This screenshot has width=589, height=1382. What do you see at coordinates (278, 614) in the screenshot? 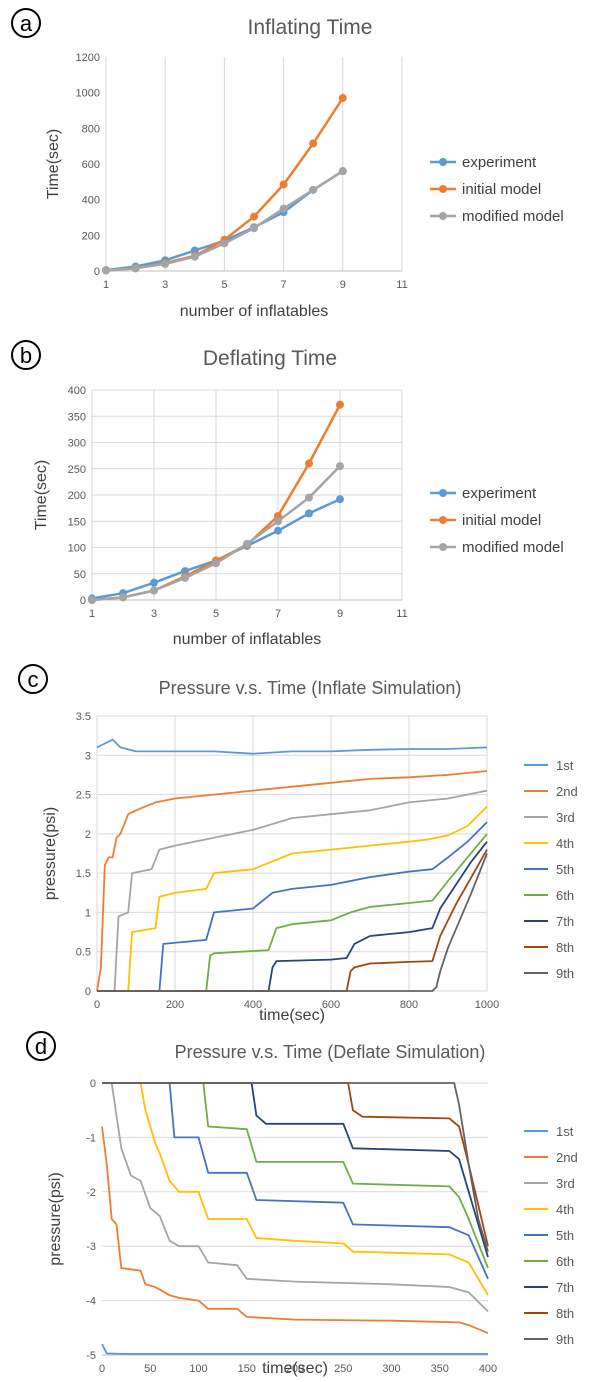
I see `x-tick-label: 7` at bounding box center [278, 614].